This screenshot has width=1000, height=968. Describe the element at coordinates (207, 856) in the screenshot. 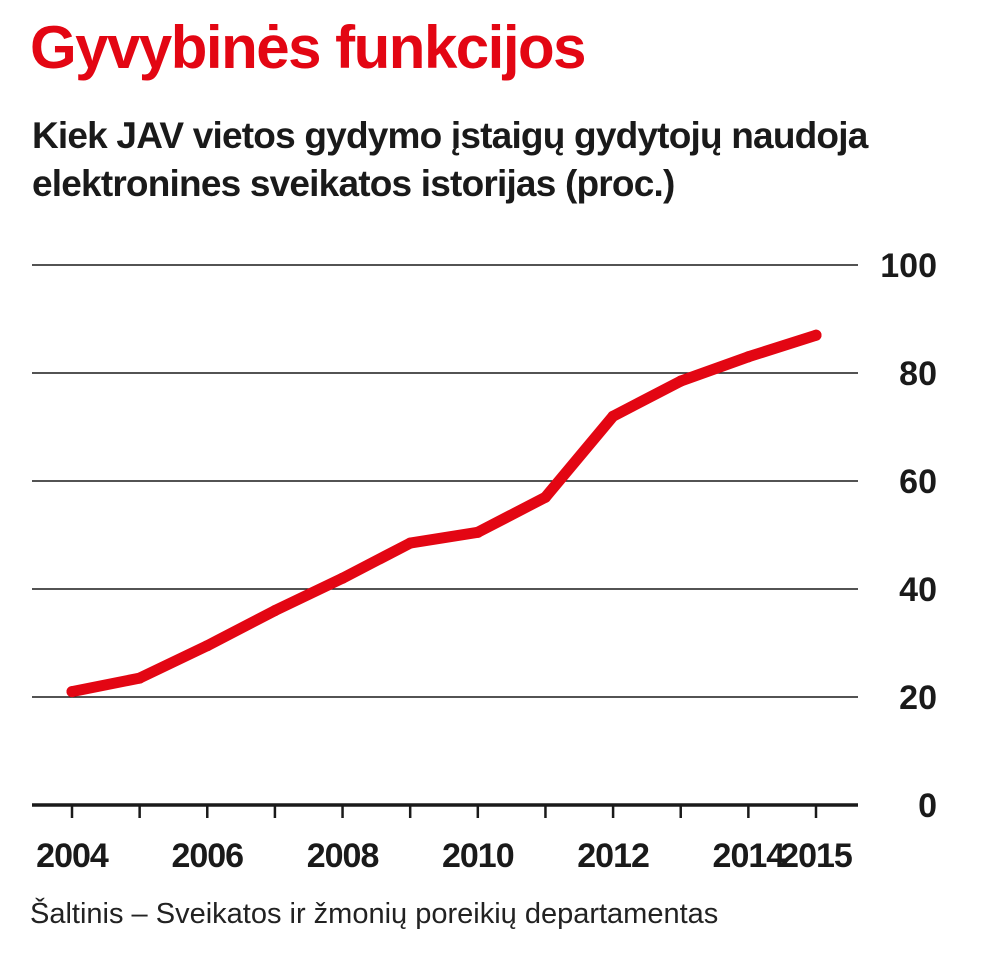

I see `x-tick-label: 2006` at that location.